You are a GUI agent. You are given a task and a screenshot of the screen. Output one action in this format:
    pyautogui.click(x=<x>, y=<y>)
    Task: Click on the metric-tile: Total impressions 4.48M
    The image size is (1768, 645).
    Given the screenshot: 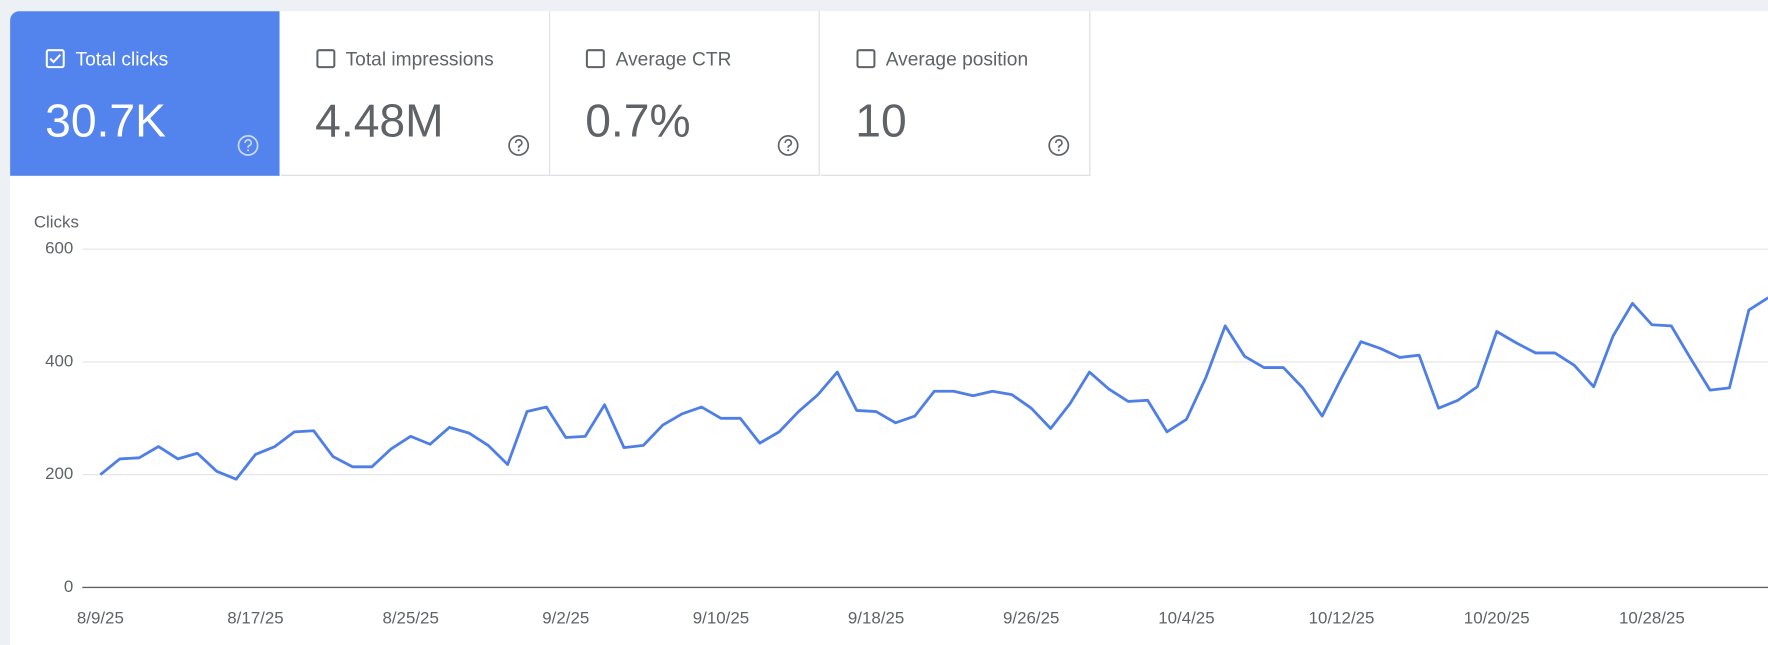 What is the action you would take?
    pyautogui.click(x=415, y=93)
    